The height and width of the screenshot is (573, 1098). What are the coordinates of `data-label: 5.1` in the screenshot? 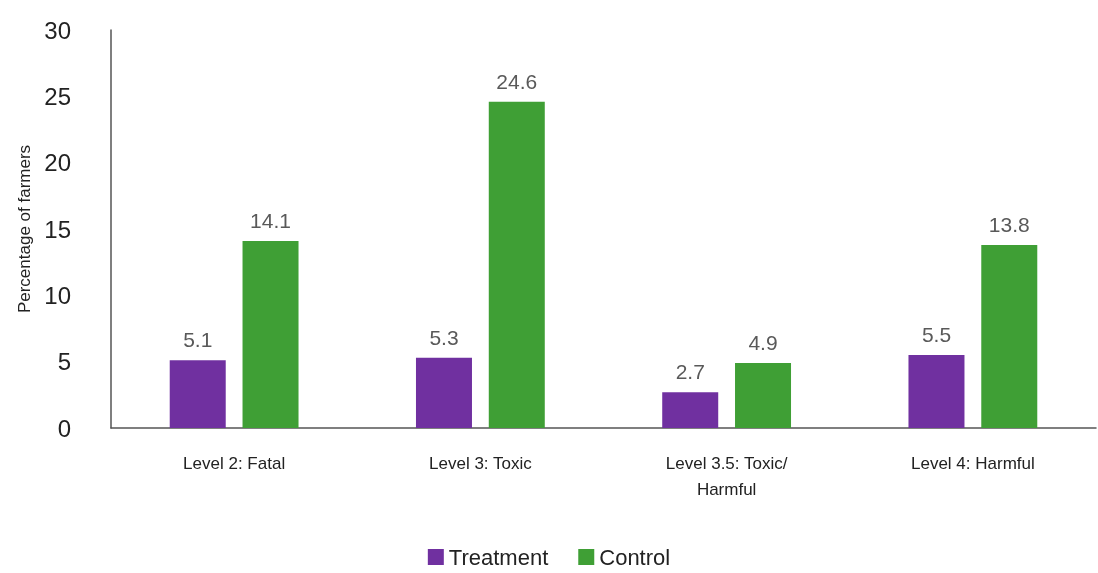 It's located at (198, 340).